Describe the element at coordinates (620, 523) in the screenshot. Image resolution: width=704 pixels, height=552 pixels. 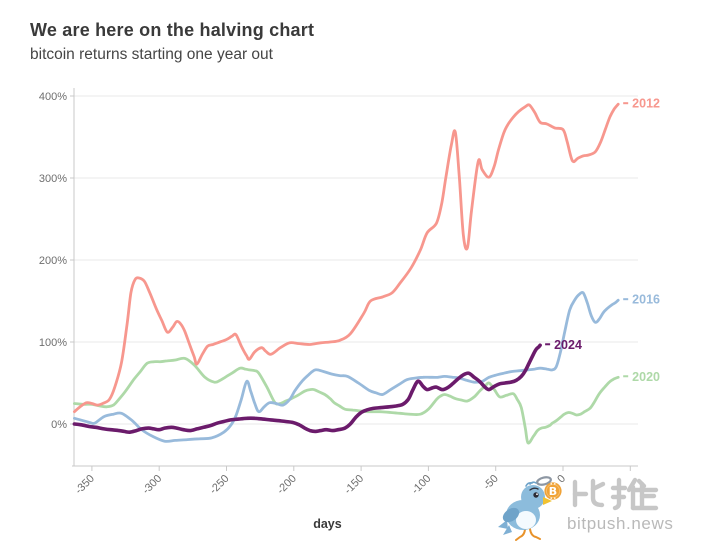
I see `bitpush-logo-site: bitpush.news` at that location.